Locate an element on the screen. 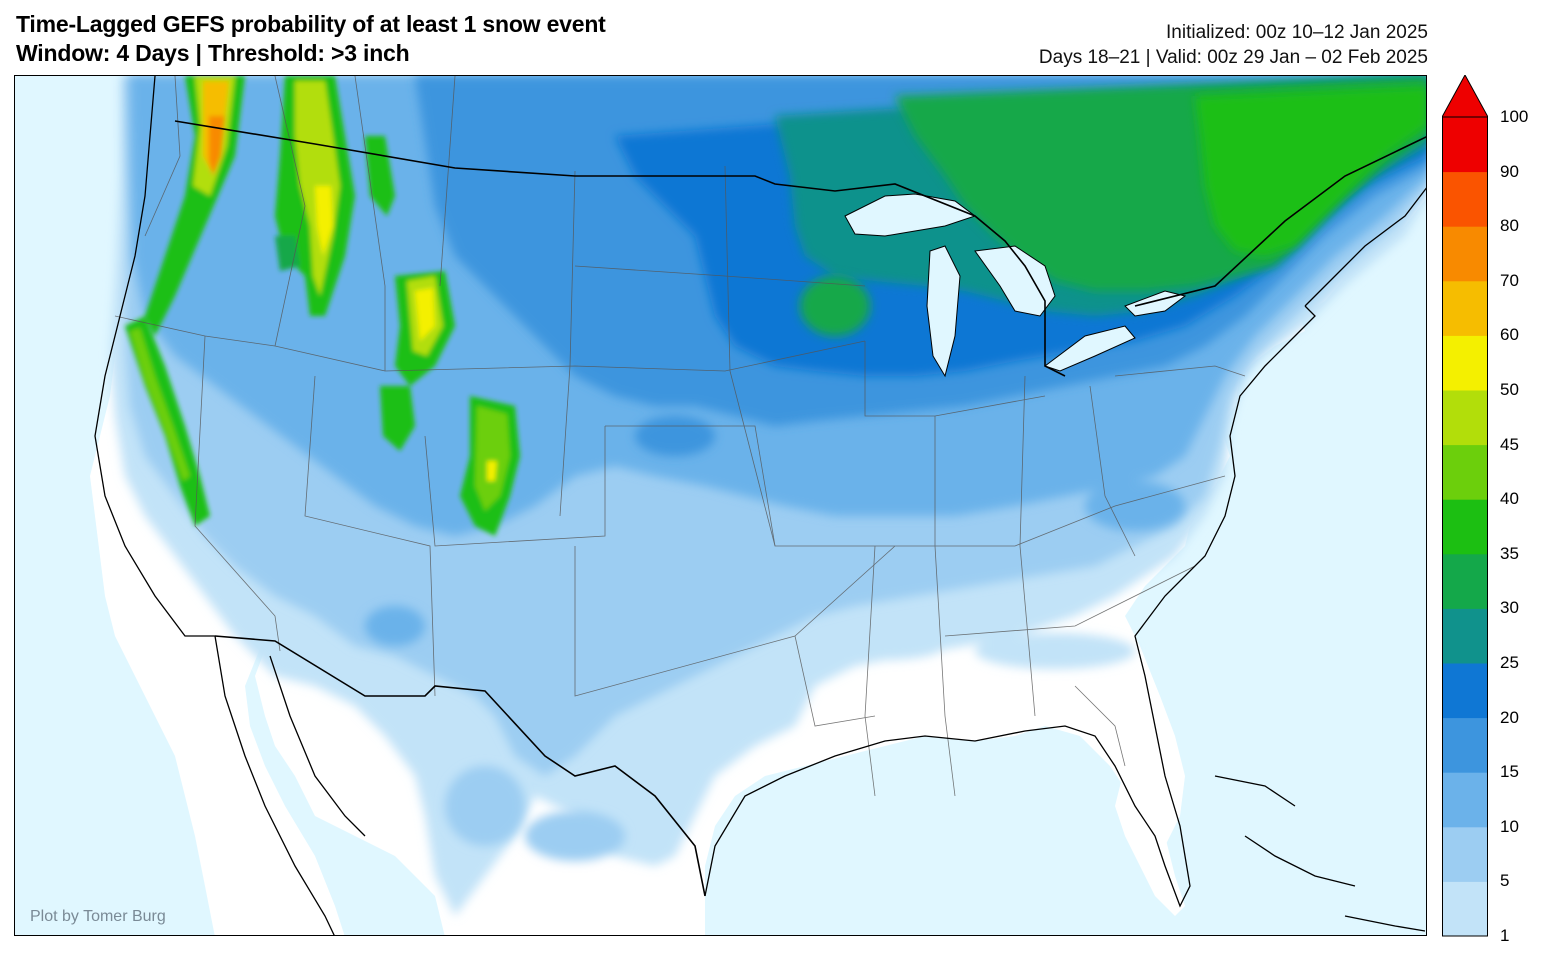  western-snow-bands is located at coordinates (322, 306).